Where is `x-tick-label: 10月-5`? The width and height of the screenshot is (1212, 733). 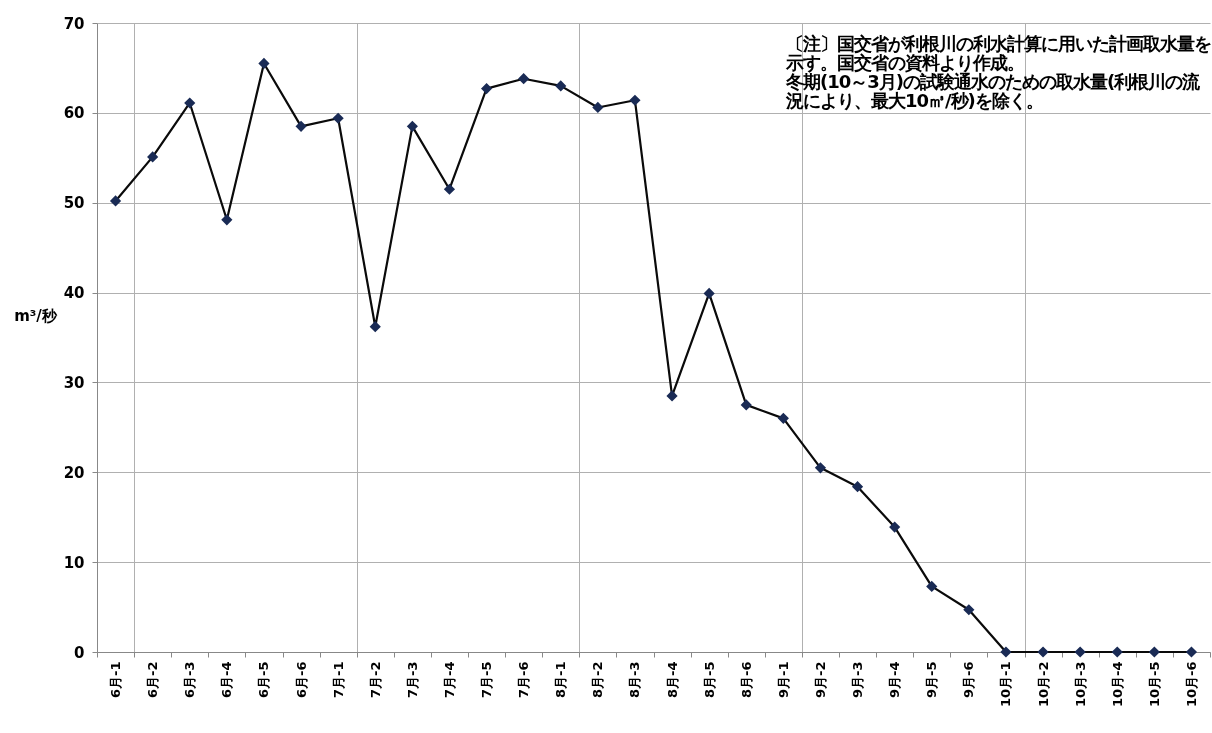 x-tick-label: 10月-5 is located at coordinates (1154, 684).